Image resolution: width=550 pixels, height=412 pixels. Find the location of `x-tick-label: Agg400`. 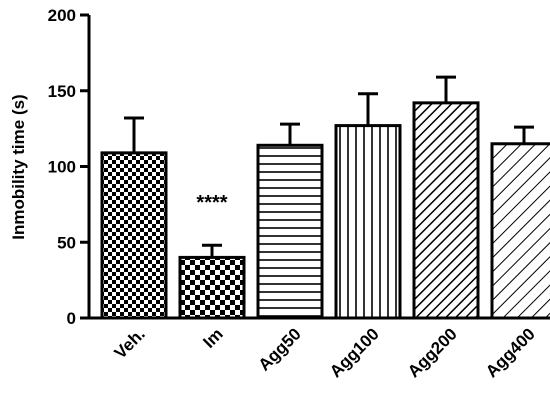

x-tick-label: Agg400 is located at coordinates (510, 352).